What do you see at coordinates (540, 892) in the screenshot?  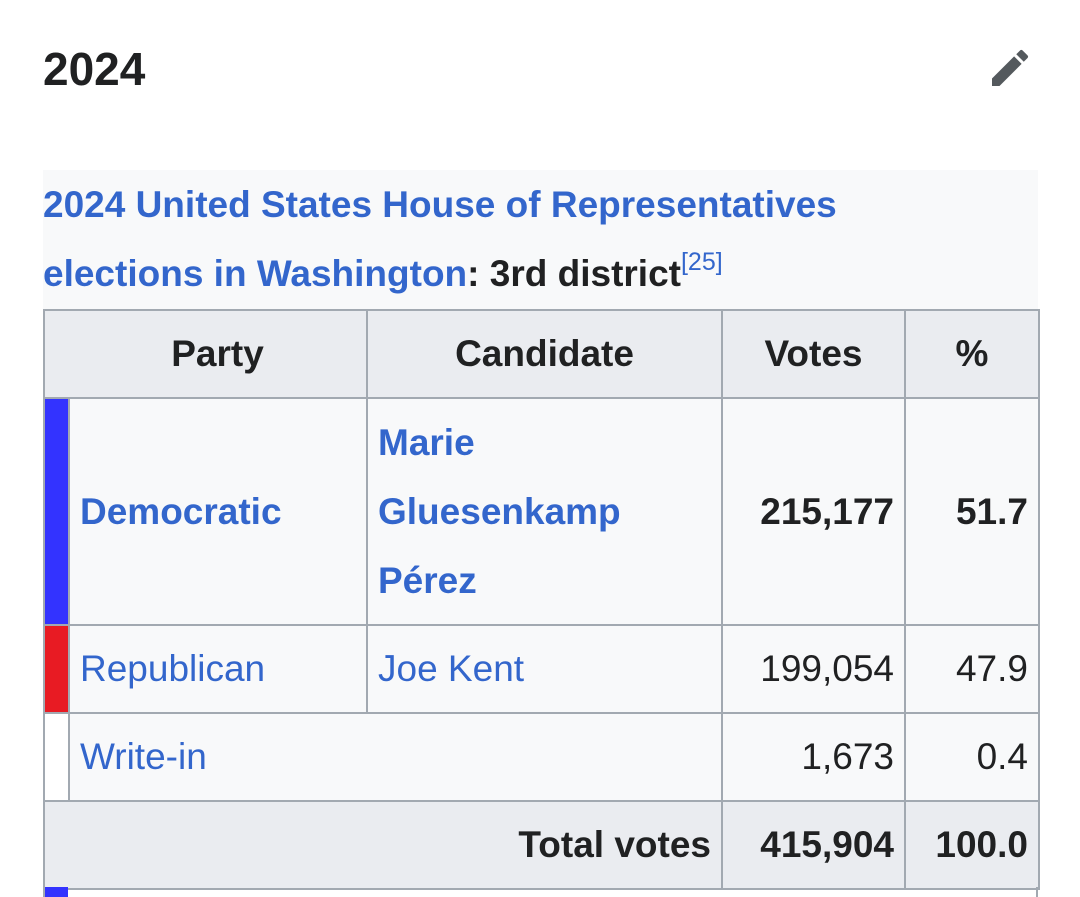 I see `next-row-partial` at bounding box center [540, 892].